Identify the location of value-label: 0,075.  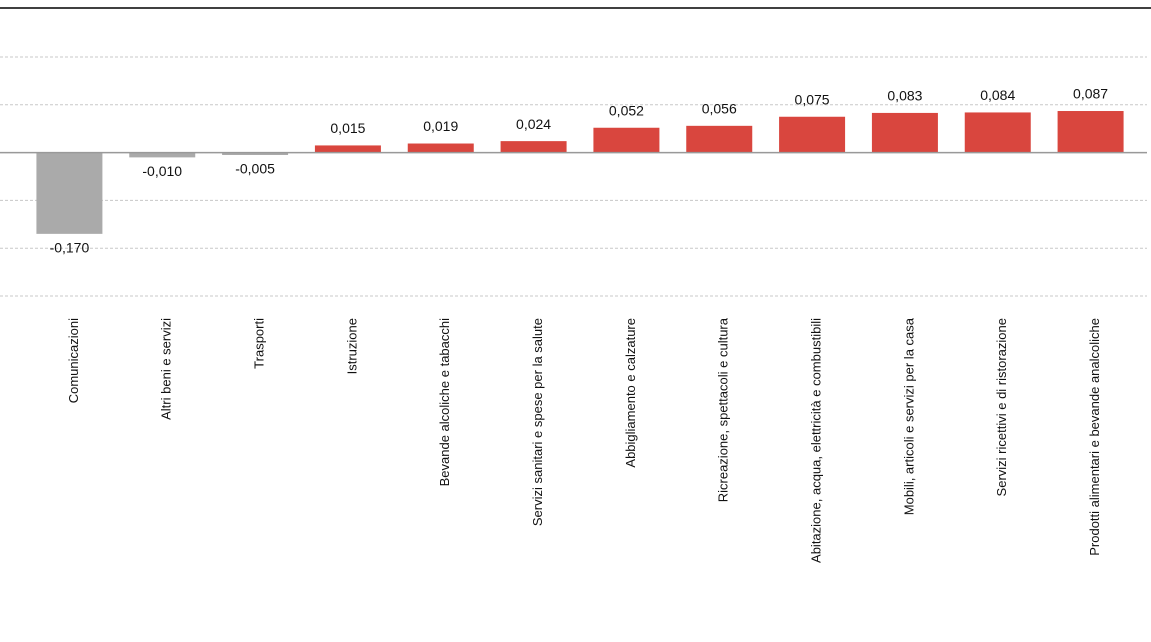
(812, 99).